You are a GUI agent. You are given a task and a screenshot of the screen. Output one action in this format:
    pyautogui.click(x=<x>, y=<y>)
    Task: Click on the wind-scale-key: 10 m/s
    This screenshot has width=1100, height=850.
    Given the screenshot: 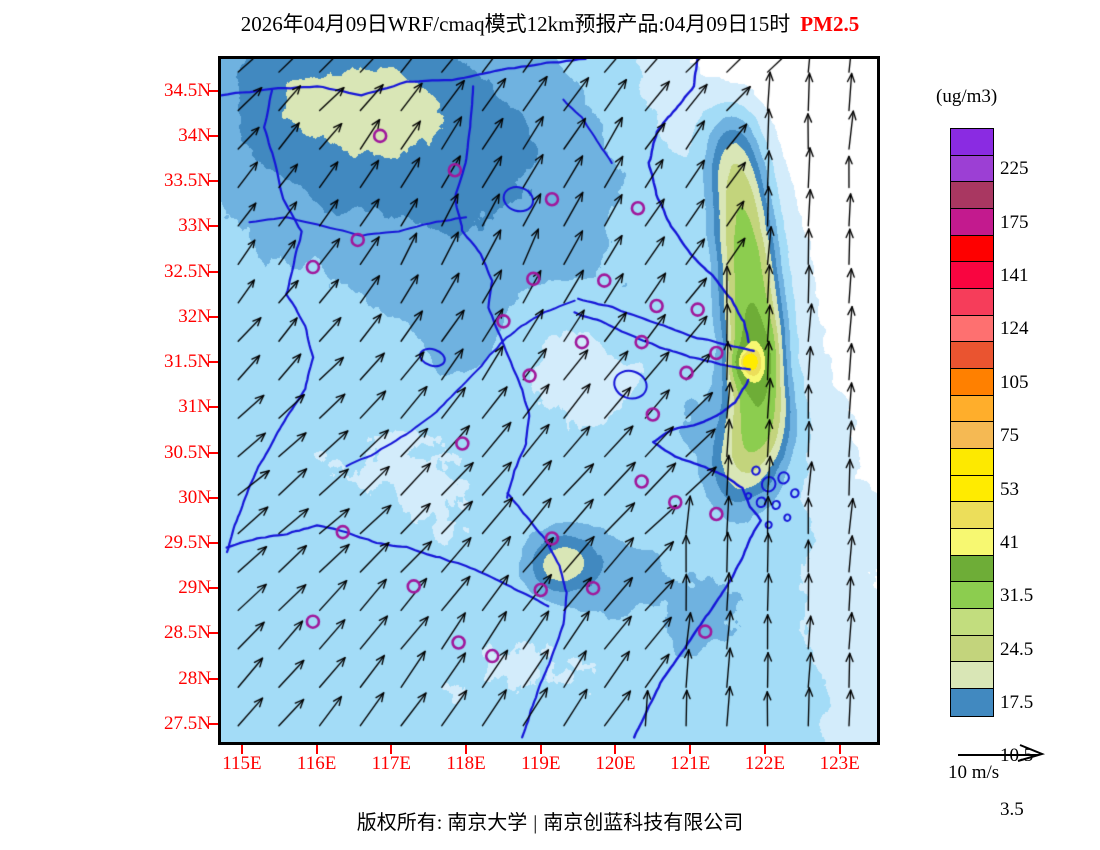 What is the action you would take?
    pyautogui.click(x=1013, y=765)
    